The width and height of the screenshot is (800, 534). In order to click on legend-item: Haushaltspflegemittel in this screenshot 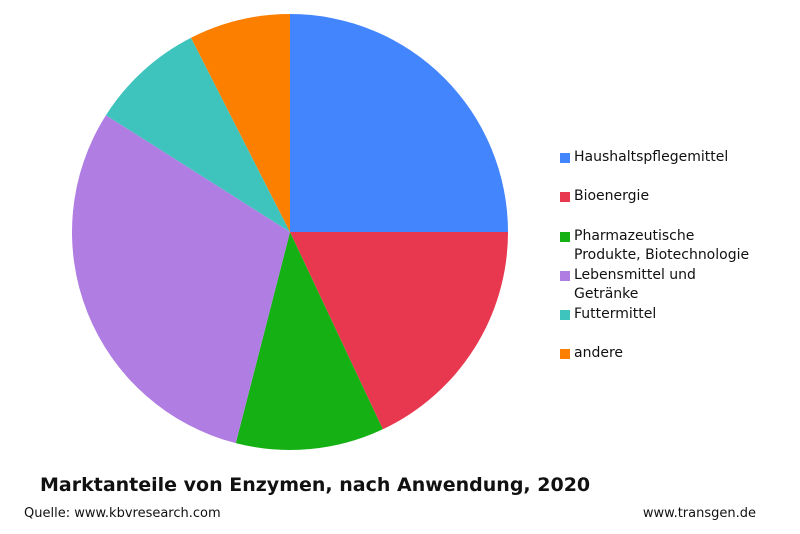, I will do `click(660, 157)`.